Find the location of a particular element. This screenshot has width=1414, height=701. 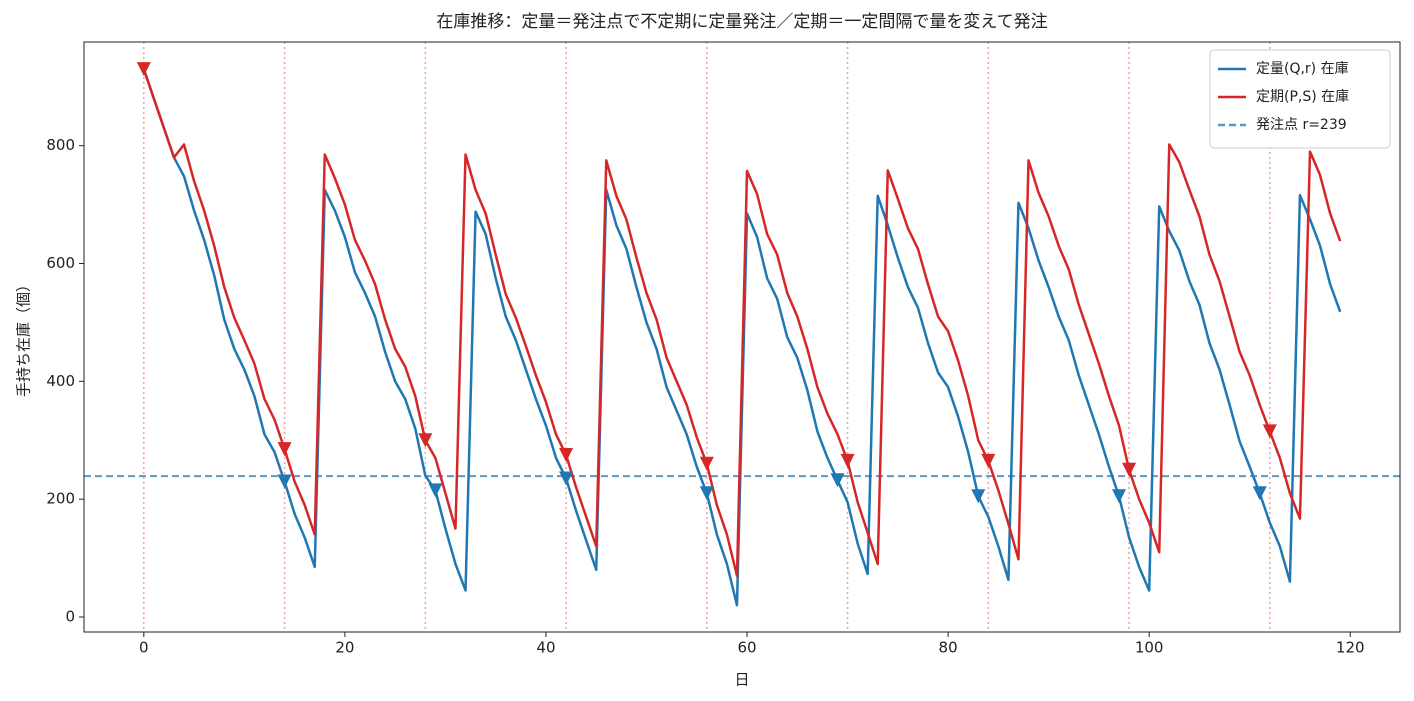

y-tick-label: 200 is located at coordinates (60, 499).